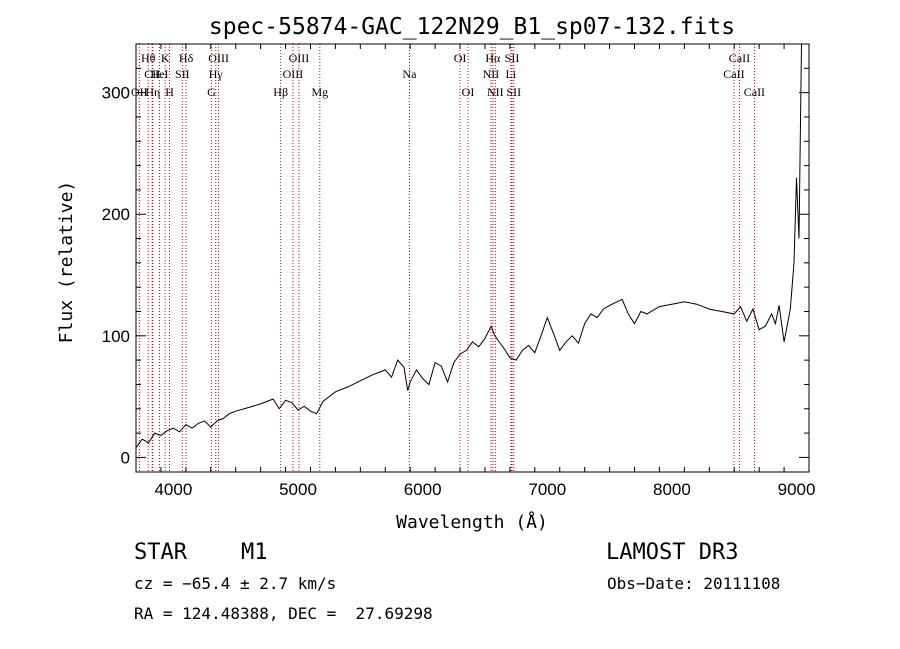 Image resolution: width=900 pixels, height=649 pixels. I want to click on ra-dec: RA = 124.48388, DEC = 27.69298, so click(283, 613).